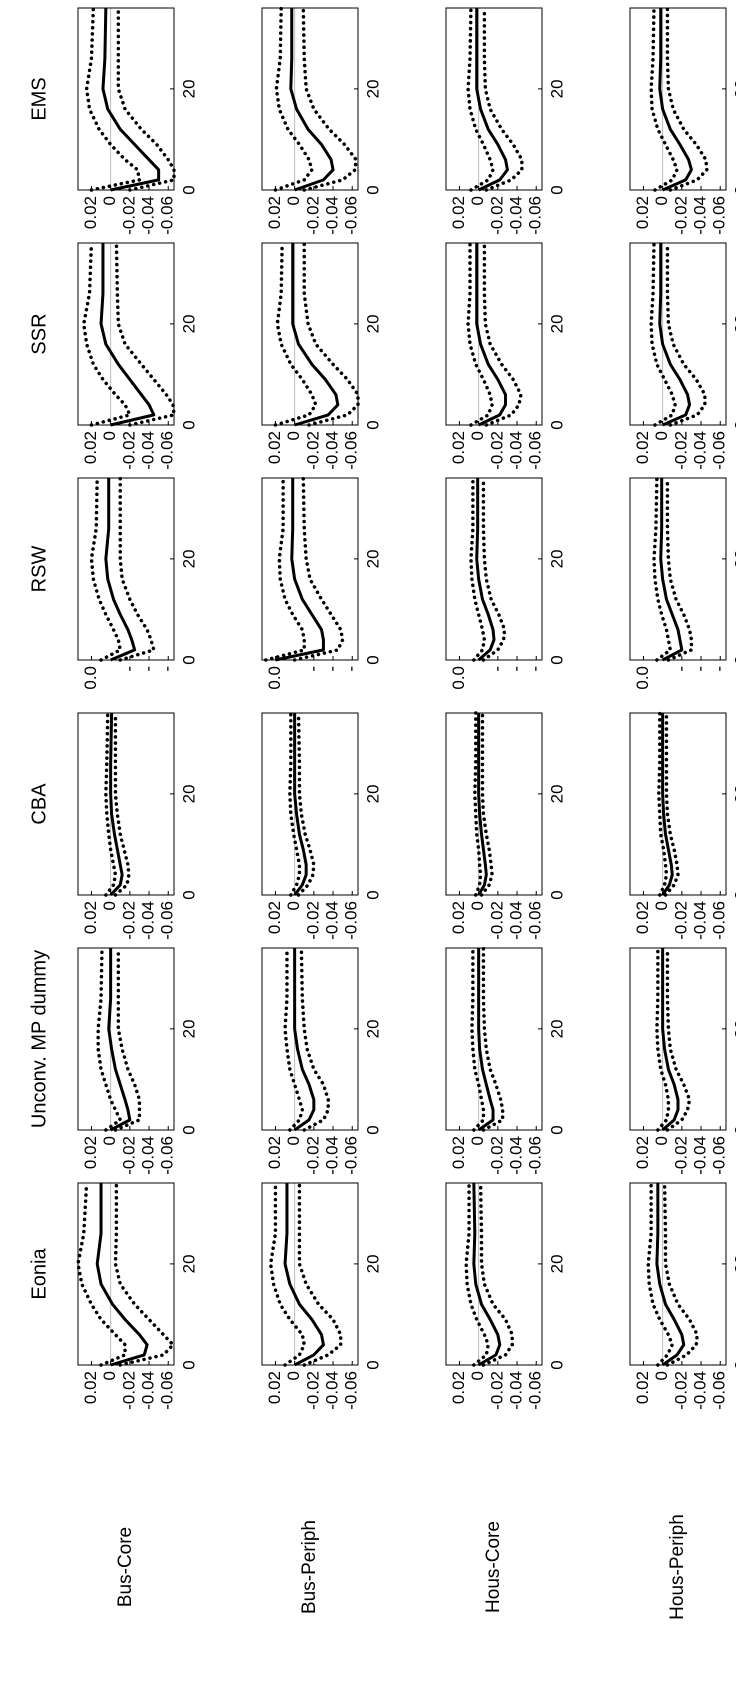  Describe the element at coordinates (39, 1039) in the screenshot. I see `column-title: Unconv. MP dummy` at that location.